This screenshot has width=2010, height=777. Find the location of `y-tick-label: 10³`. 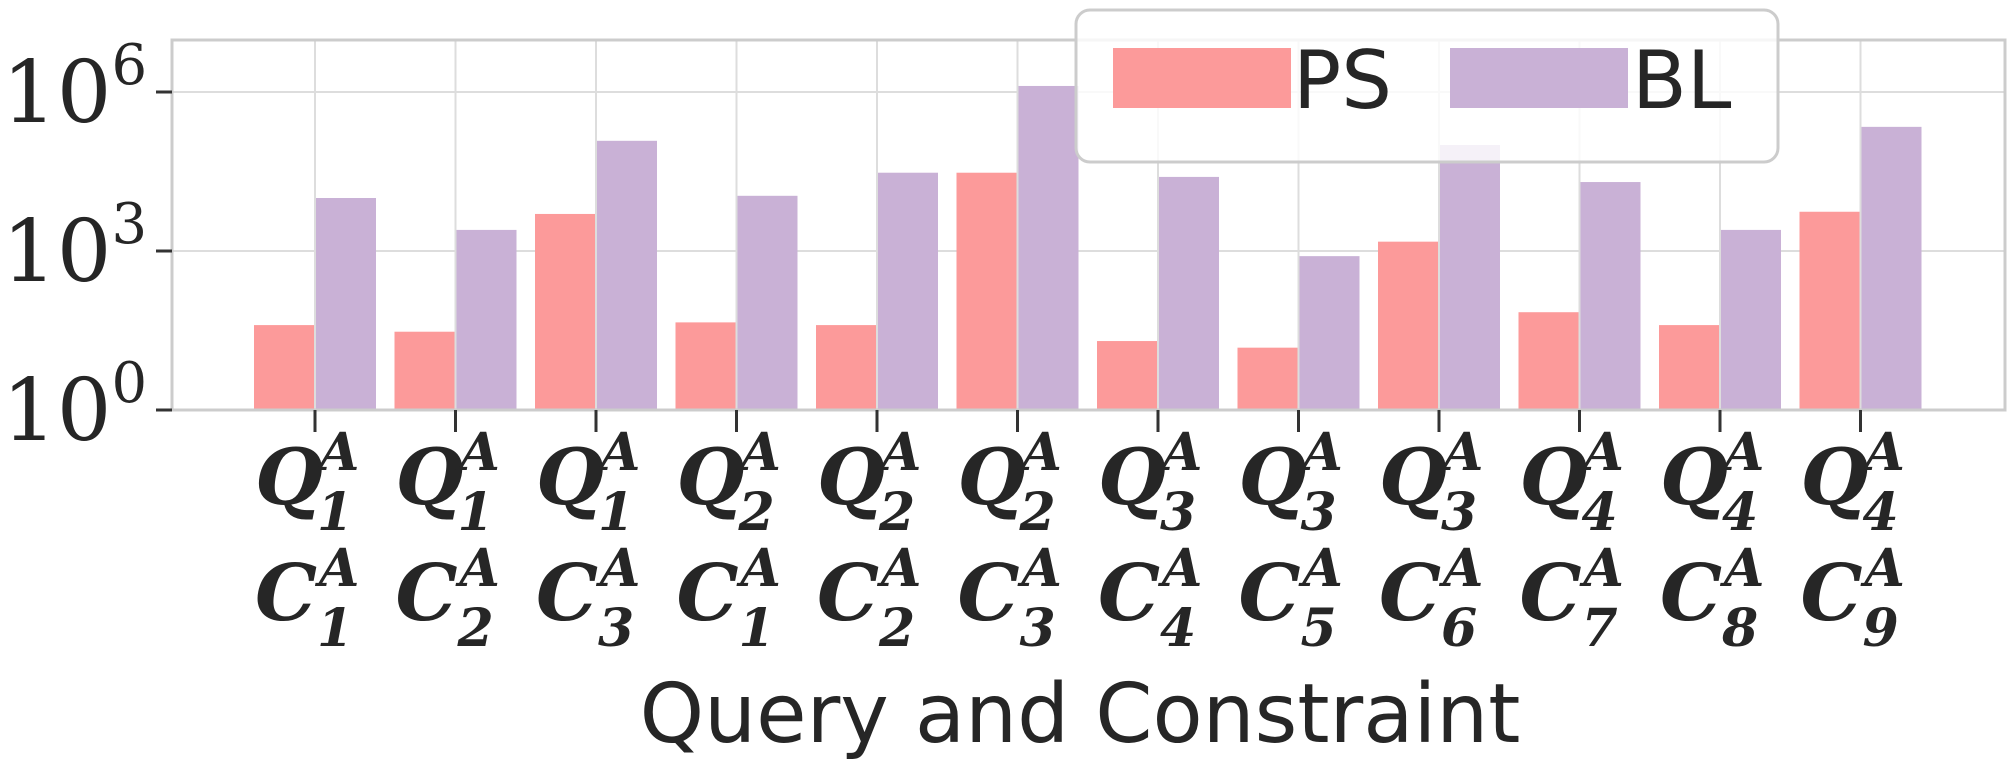

y-tick-label: 10³ is located at coordinates (74, 247).